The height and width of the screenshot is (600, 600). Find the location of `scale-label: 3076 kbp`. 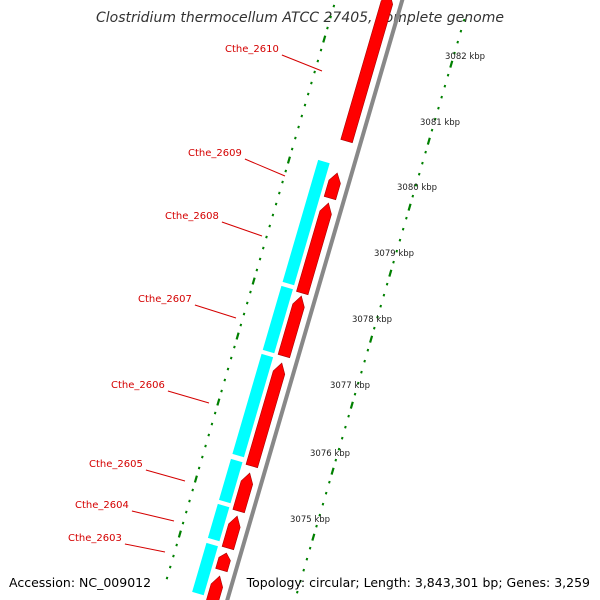

scale-label: 3076 kbp is located at coordinates (330, 454).